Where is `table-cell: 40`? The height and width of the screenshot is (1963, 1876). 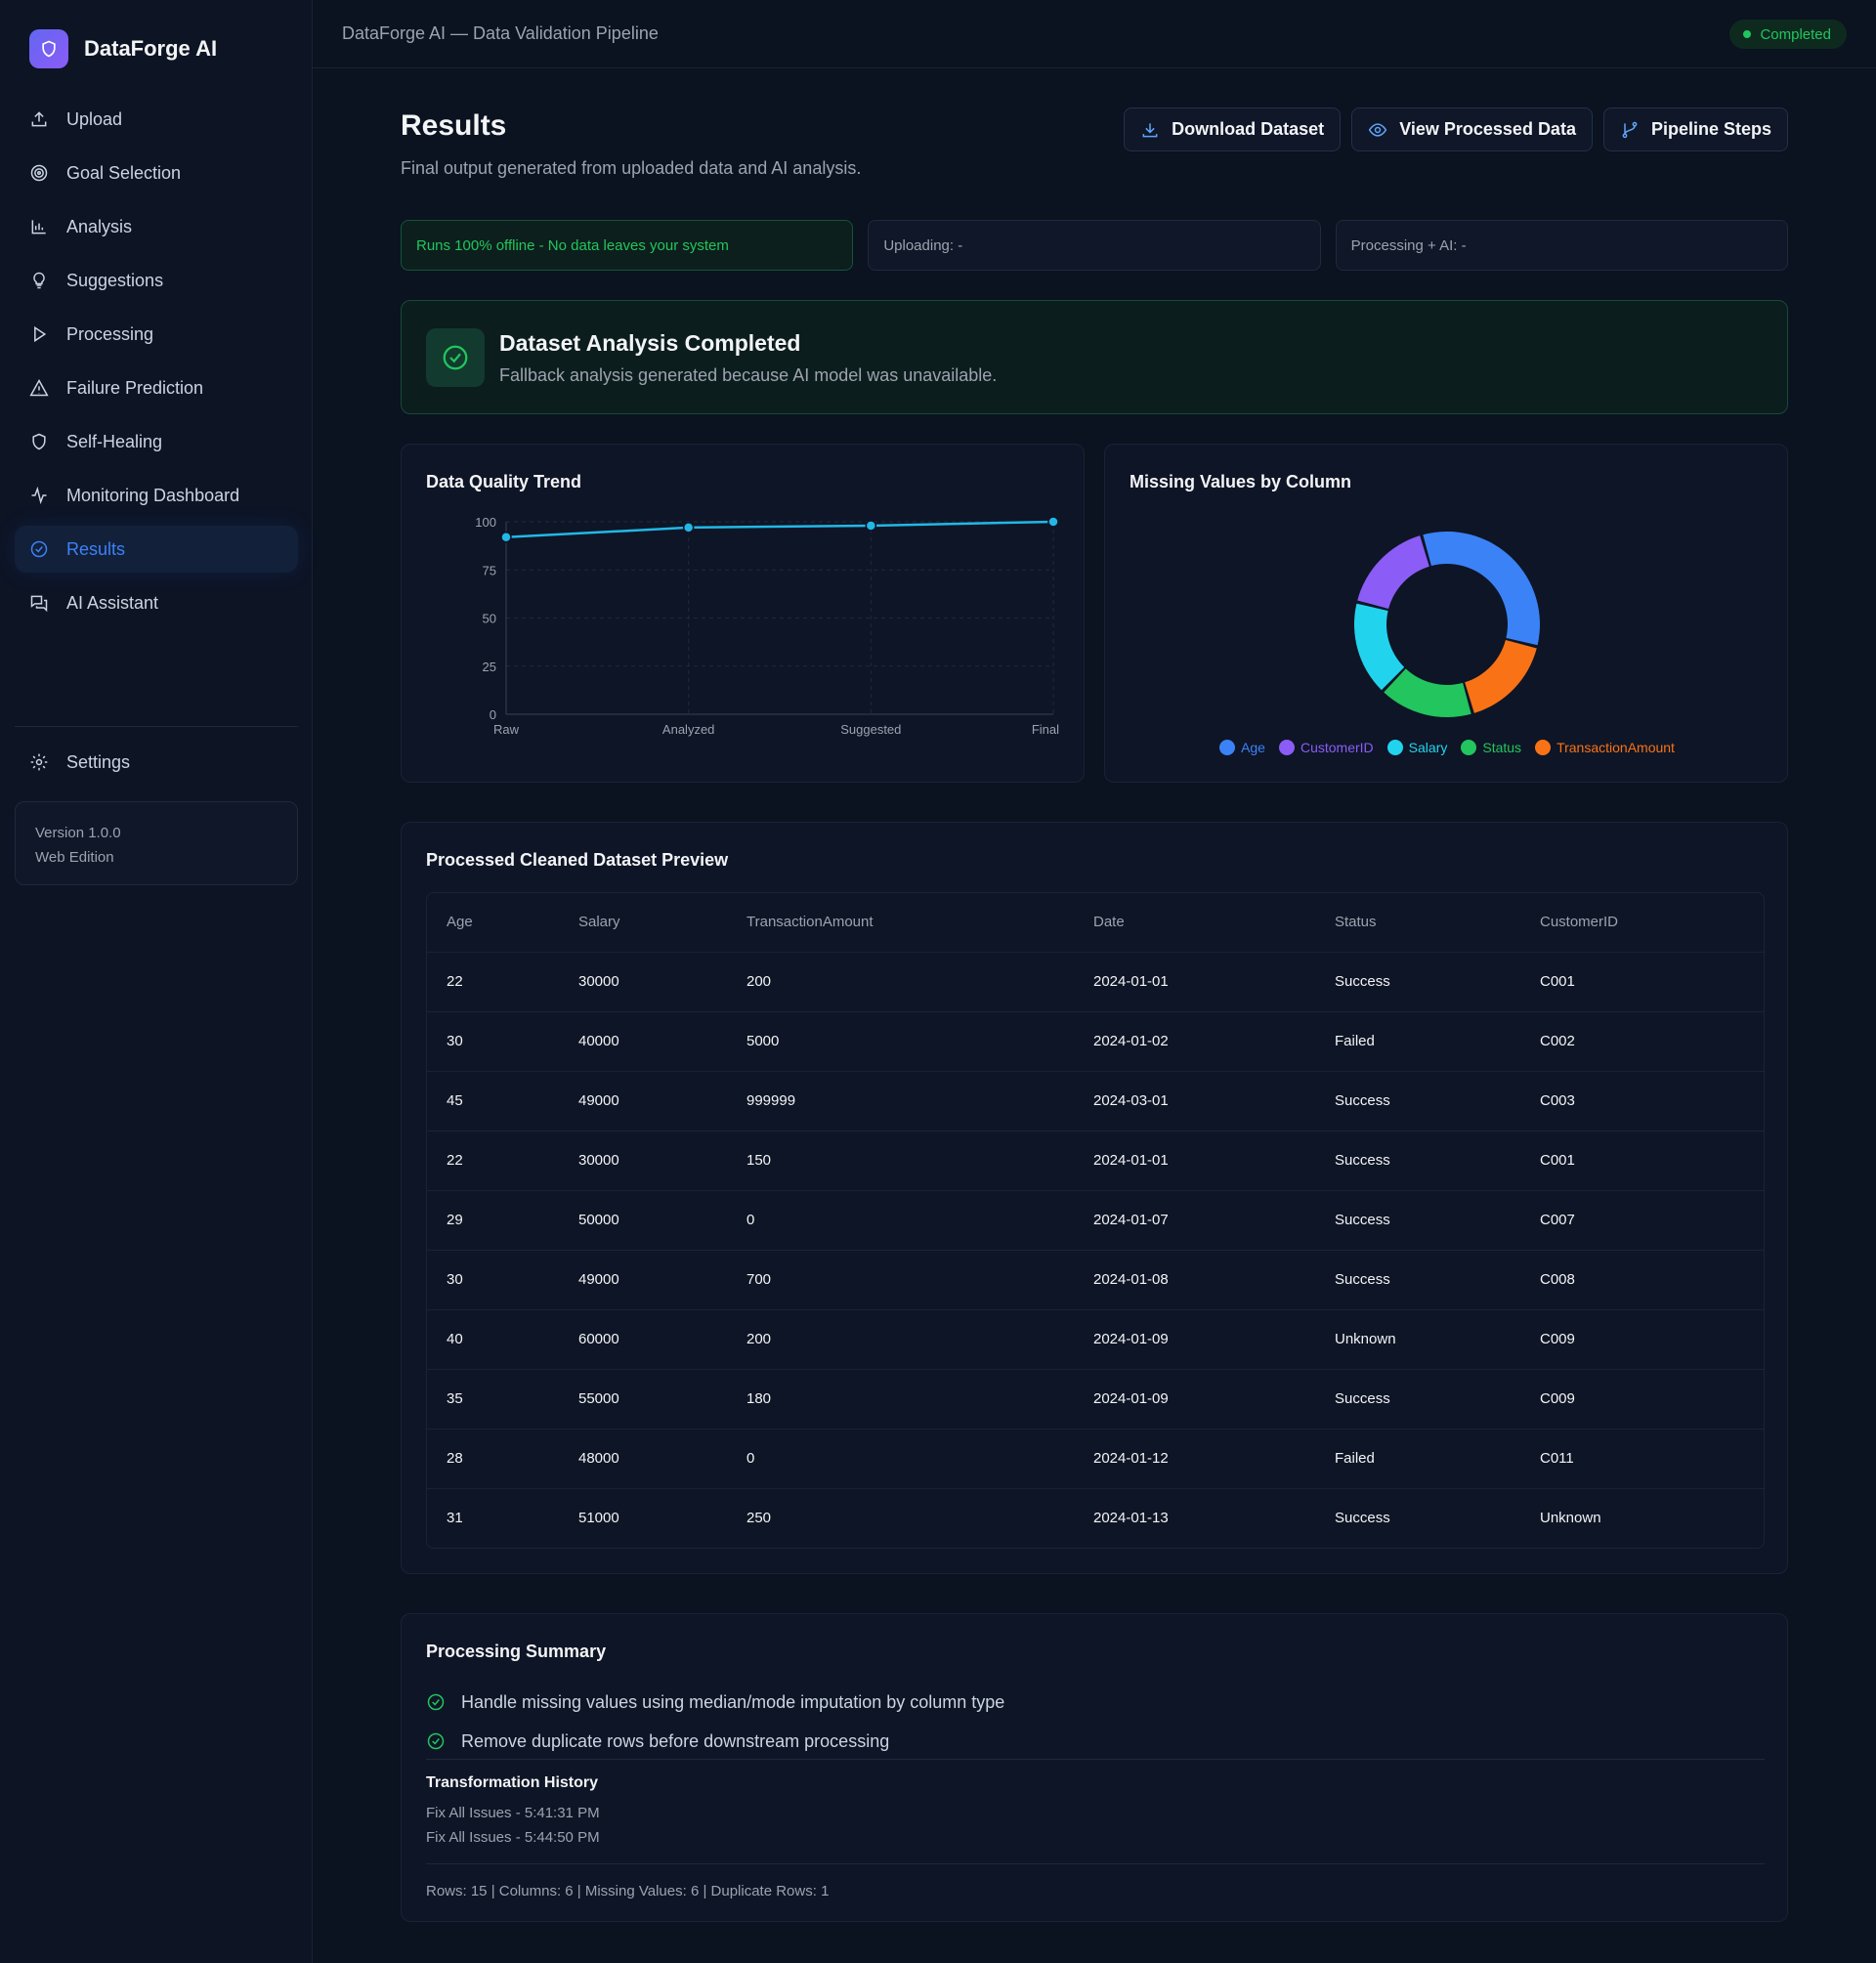
table-cell: 40 is located at coordinates (493, 1339).